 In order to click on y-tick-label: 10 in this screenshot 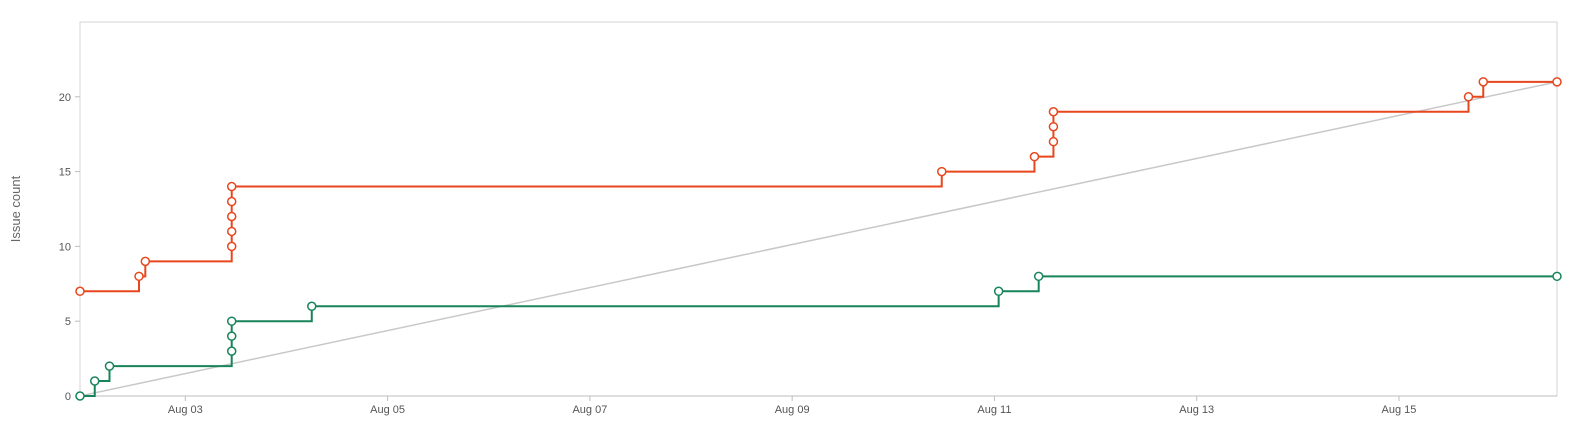, I will do `click(65, 247)`.